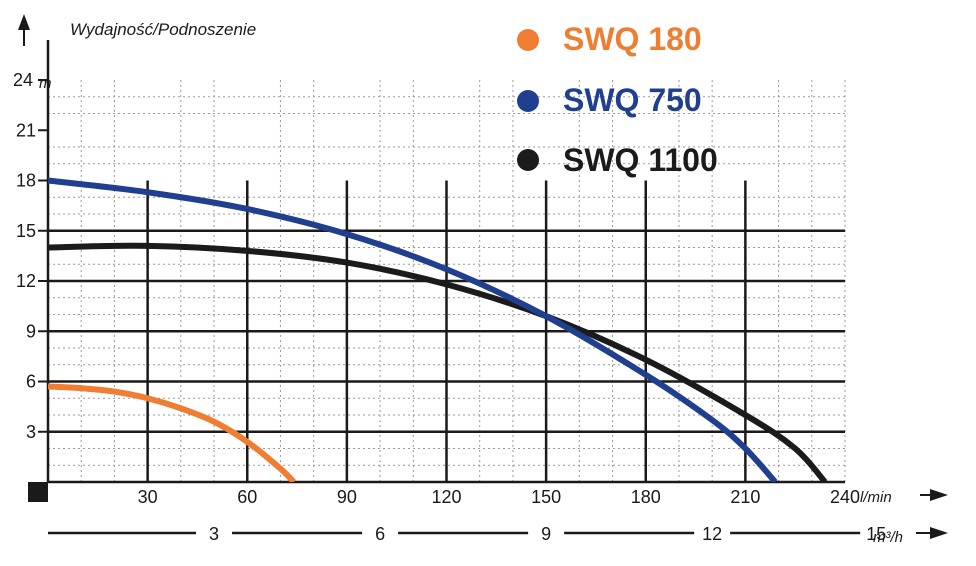 The image size is (976, 566). I want to click on x-tick-label: 60, so click(247, 497).